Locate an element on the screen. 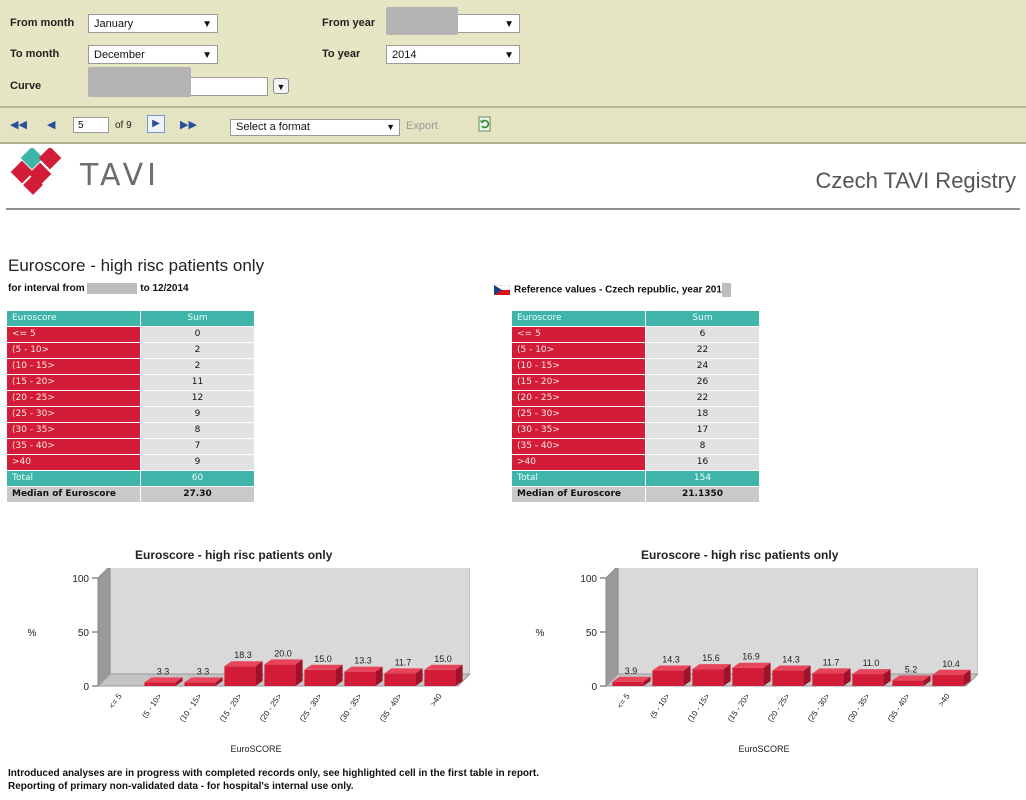 Image resolution: width=1026 pixels, height=800 pixels. table-row: (35 - 40> 8 is located at coordinates (635, 446).